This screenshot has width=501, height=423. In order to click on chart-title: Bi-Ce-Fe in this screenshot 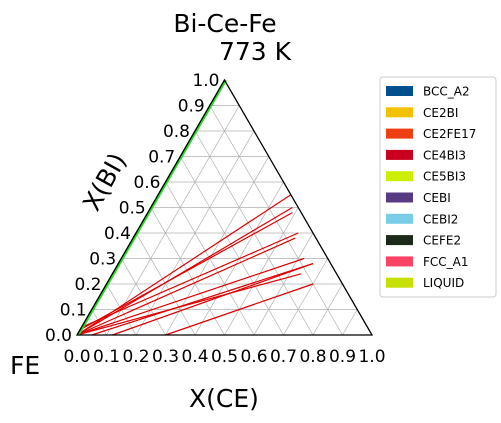, I will do `click(224, 23)`.